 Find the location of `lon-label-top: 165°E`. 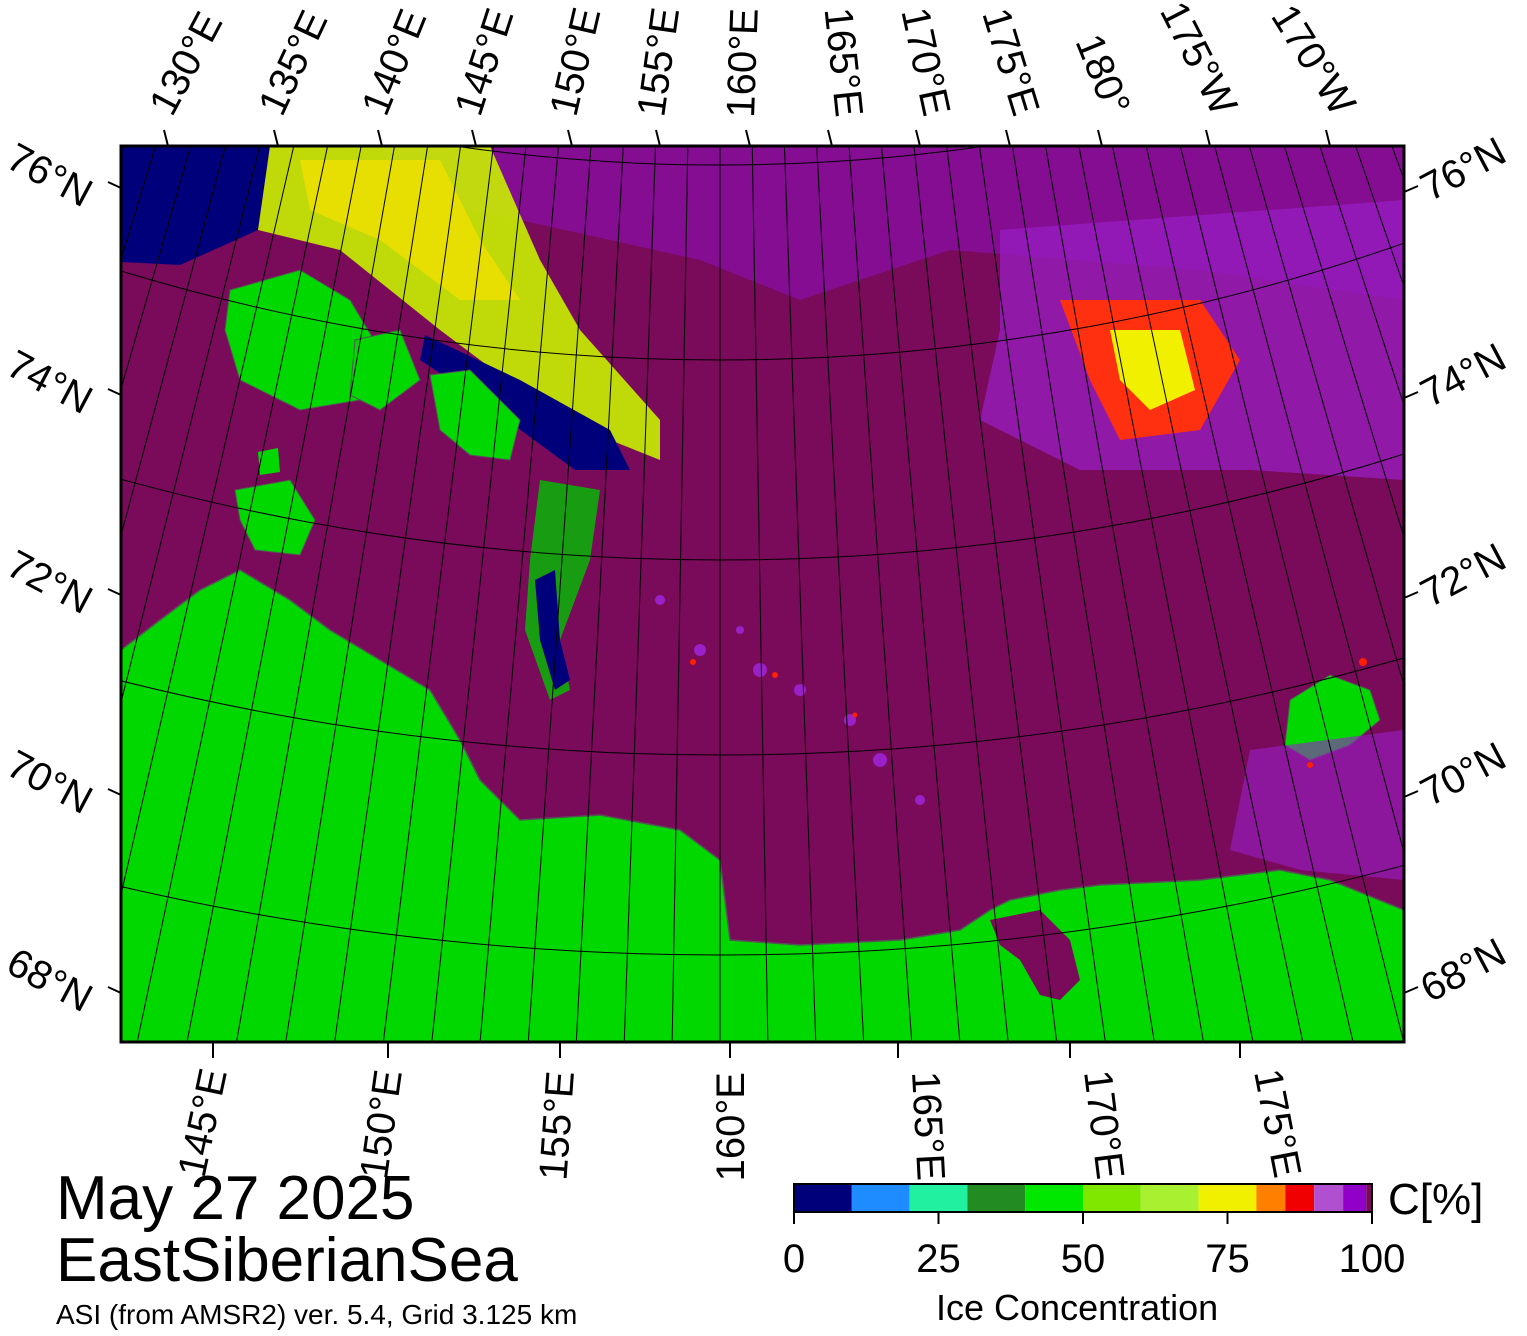

lon-label-top: 165°E is located at coordinates (843, 62).